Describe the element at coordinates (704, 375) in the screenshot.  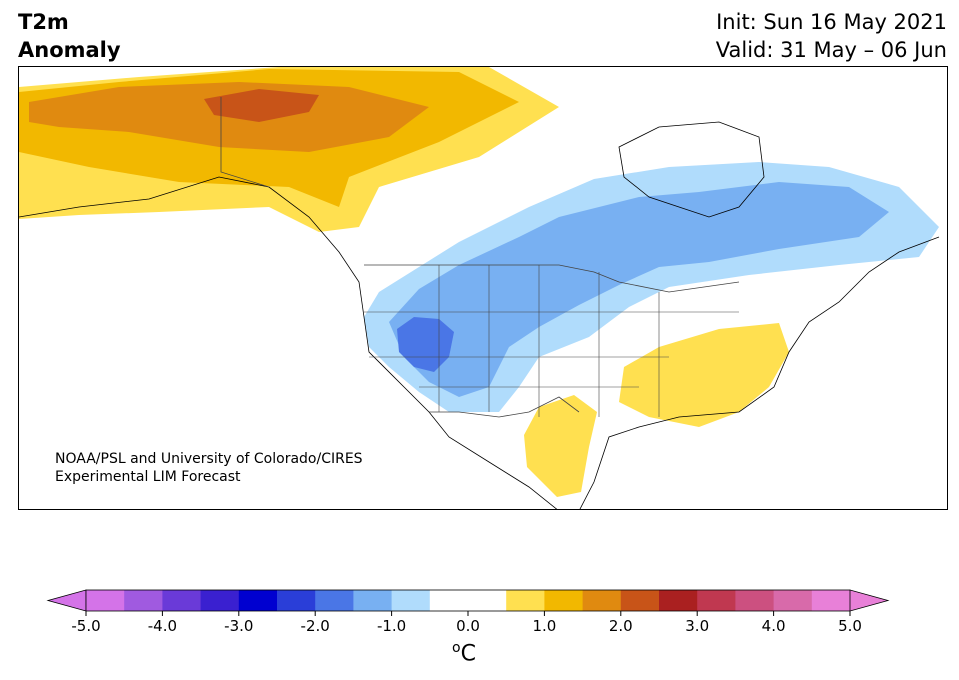
I see `warm-region-southeast` at that location.